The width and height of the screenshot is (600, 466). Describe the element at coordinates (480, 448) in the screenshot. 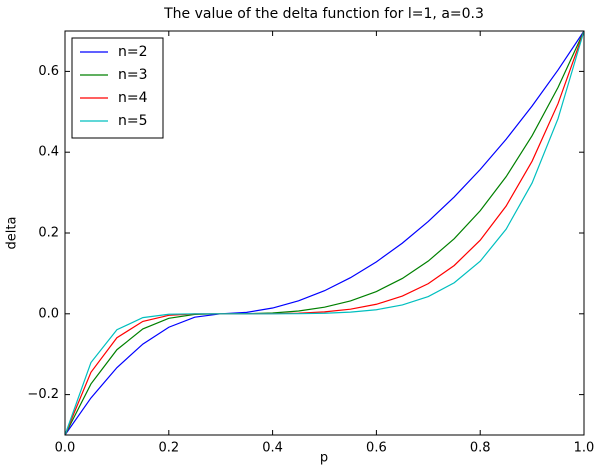

I see `x-tick-label: 0.8` at that location.